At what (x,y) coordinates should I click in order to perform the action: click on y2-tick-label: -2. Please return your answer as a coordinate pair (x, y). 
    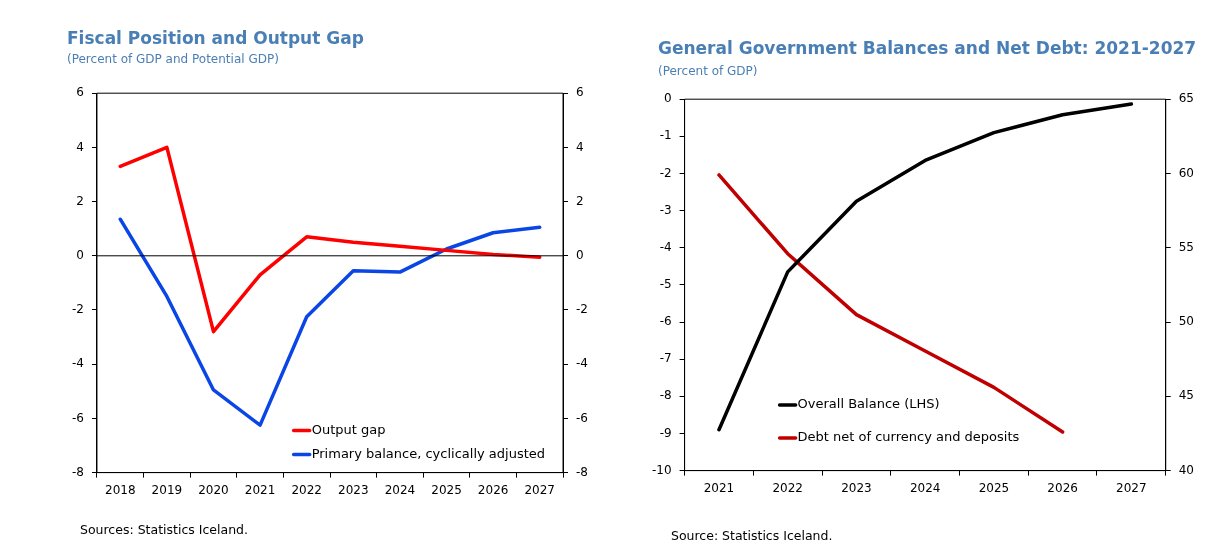
    Looking at the image, I should click on (582, 309).